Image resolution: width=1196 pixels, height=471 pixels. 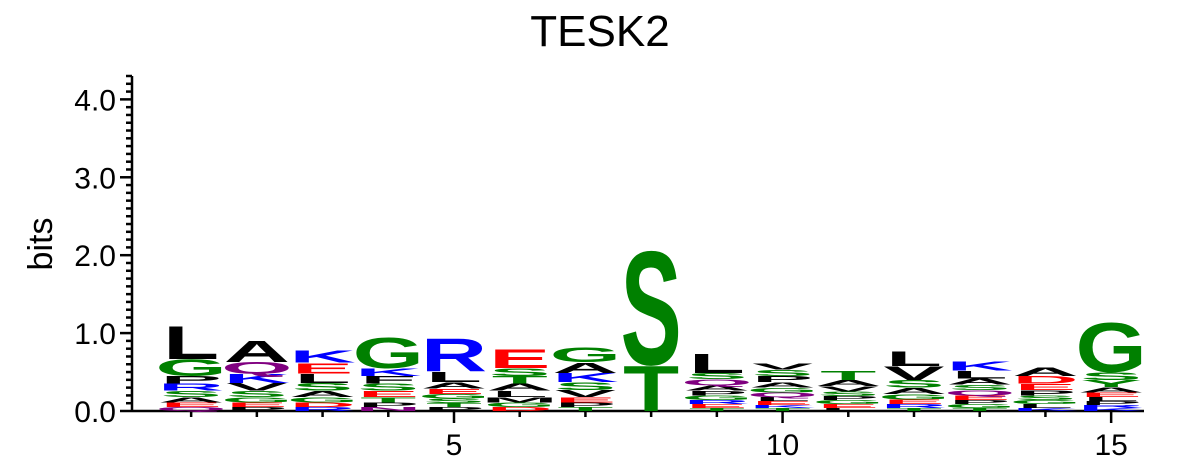 What do you see at coordinates (638, 435) in the screenshot?
I see `x-axis: 5 10 15` at bounding box center [638, 435].